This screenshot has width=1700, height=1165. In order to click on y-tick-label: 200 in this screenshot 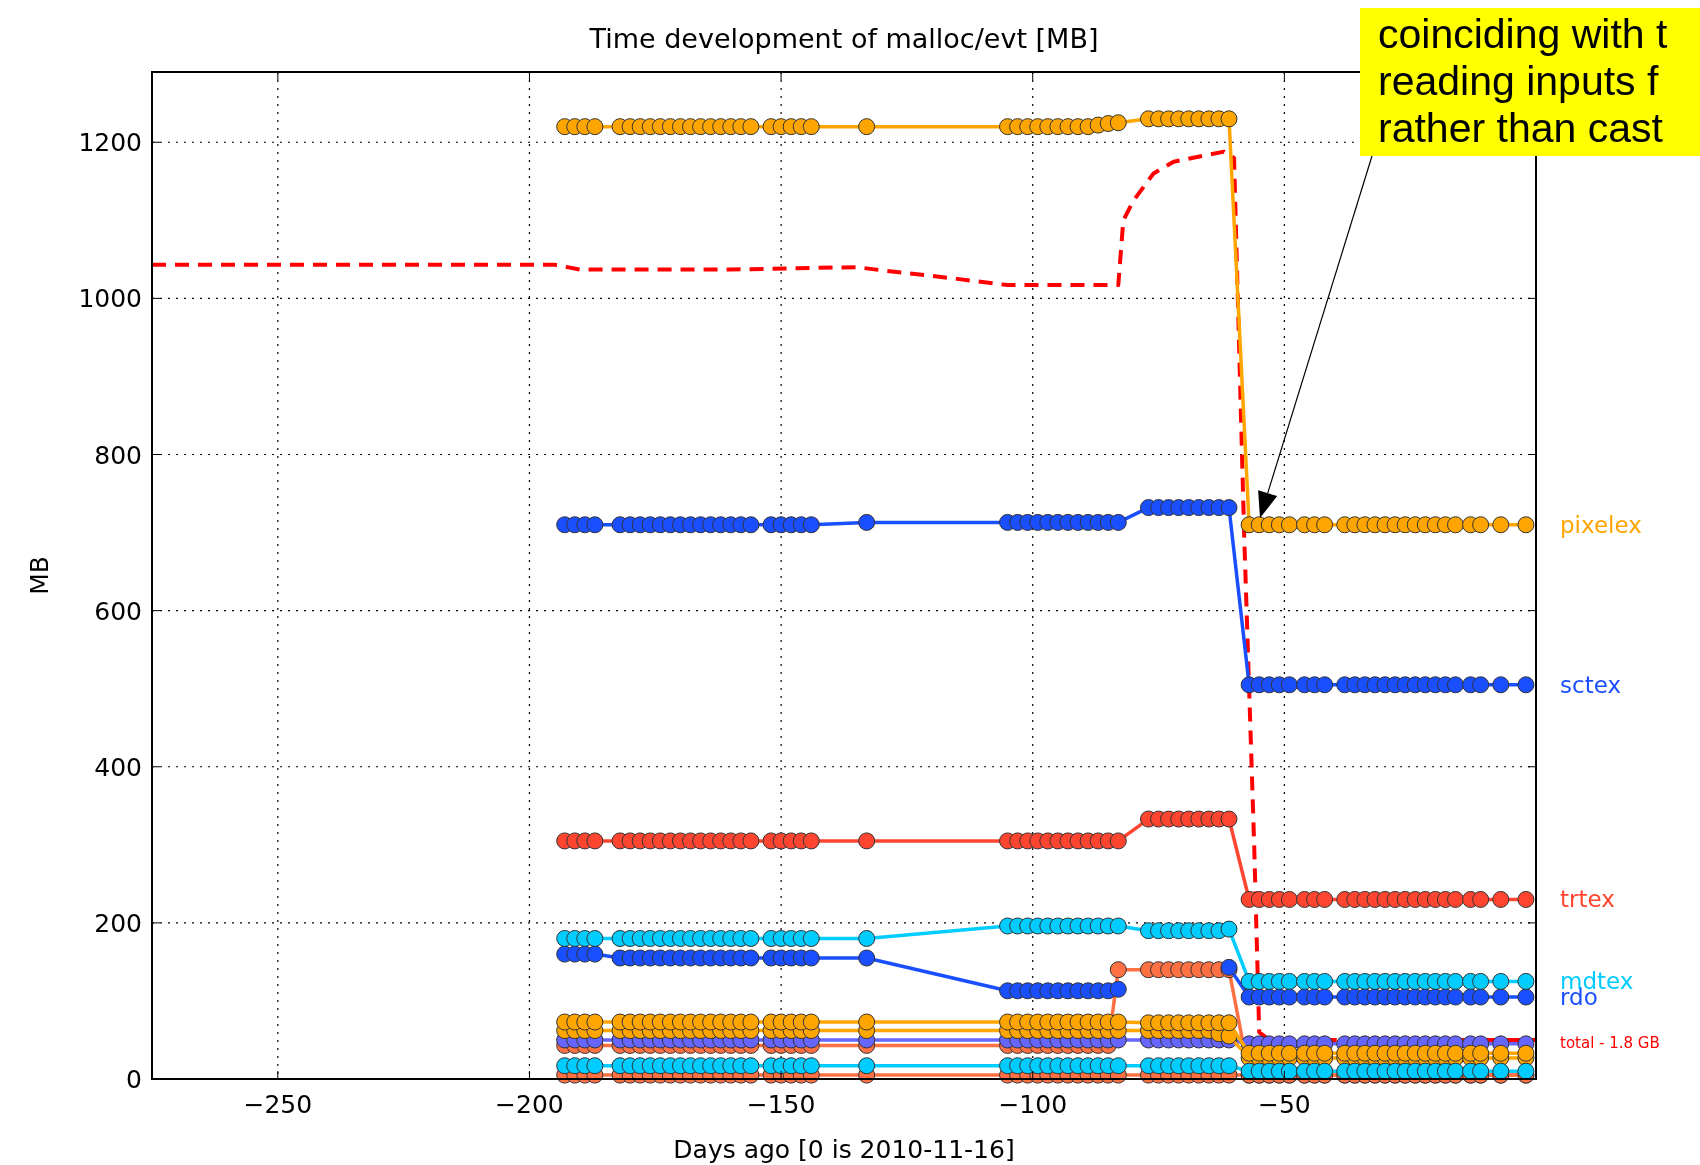, I will do `click(118, 923)`.